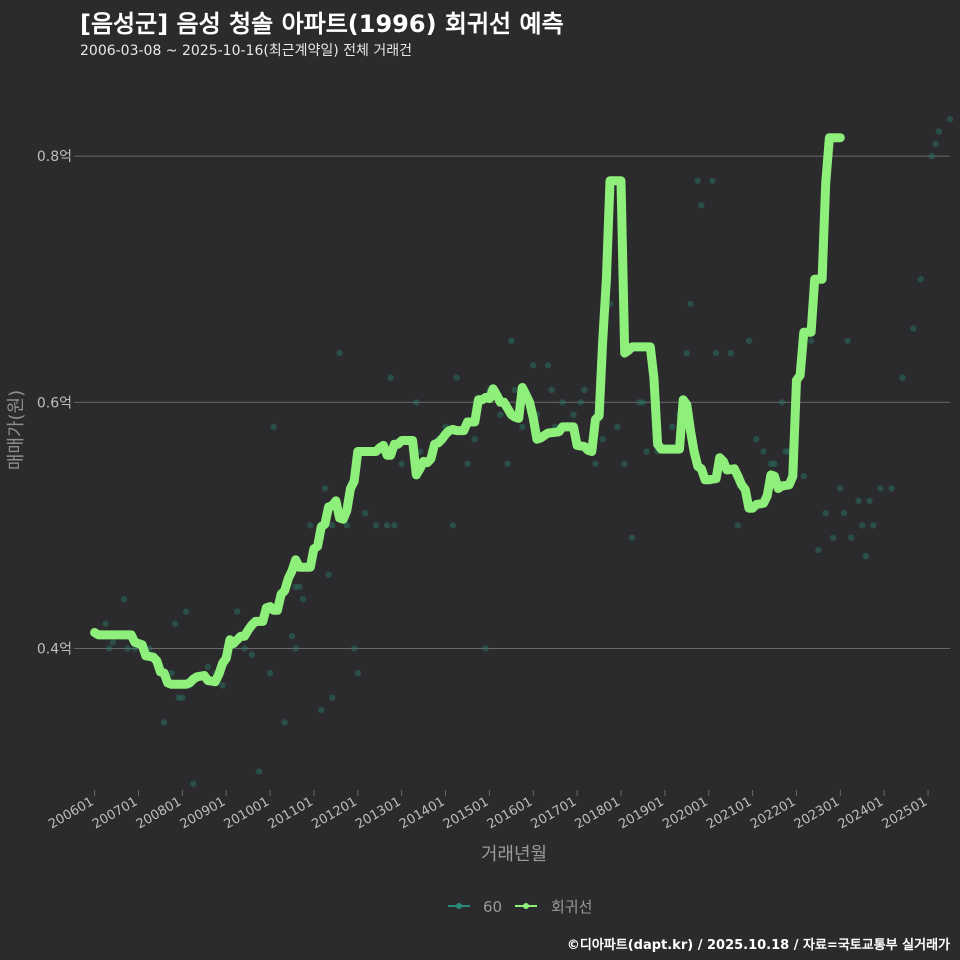  What do you see at coordinates (378, 813) in the screenshot?
I see `x-tick-label-7: 201301` at bounding box center [378, 813].